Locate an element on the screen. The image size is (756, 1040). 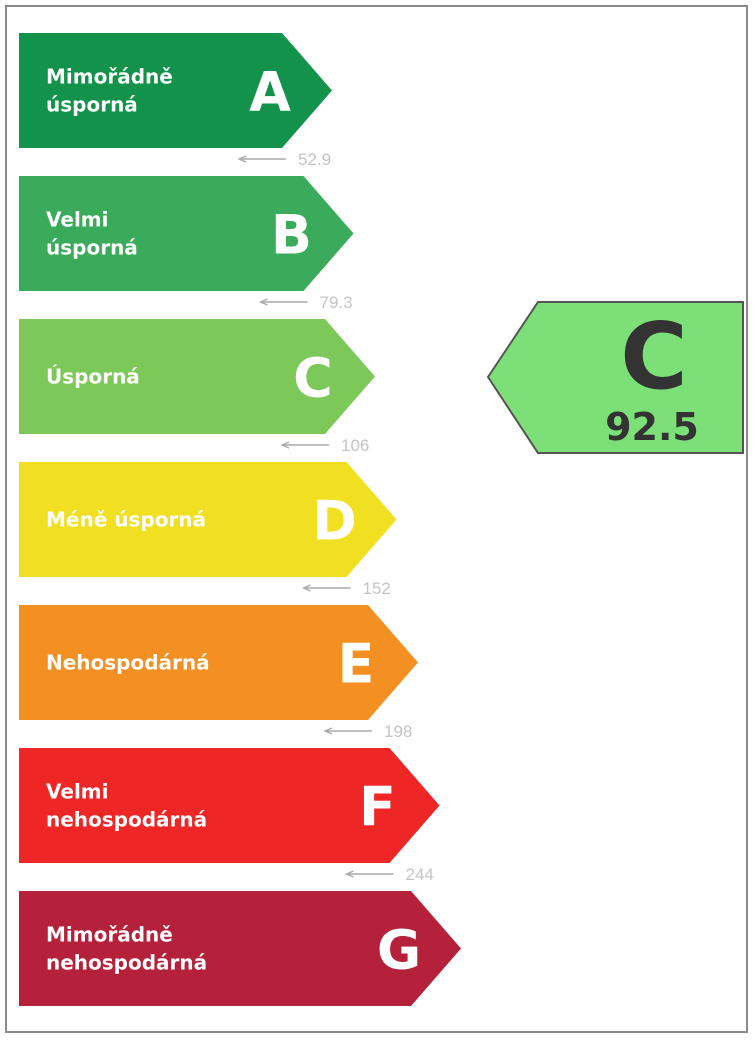
class-letter: G is located at coordinates (399, 950).